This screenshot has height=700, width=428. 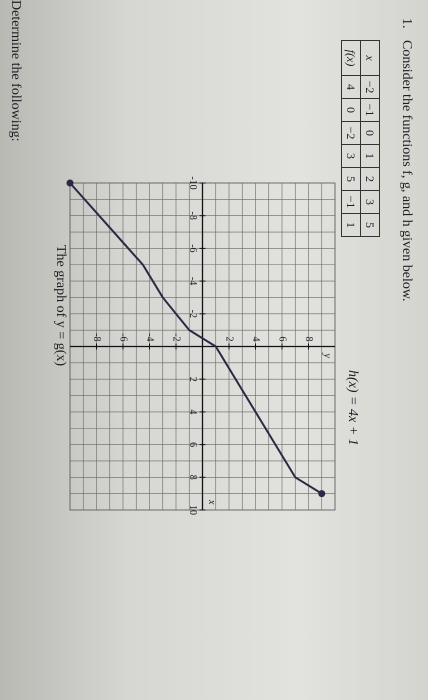 What do you see at coordinates (282, 339) in the screenshot?
I see `y-tick-label: 6` at bounding box center [282, 339].